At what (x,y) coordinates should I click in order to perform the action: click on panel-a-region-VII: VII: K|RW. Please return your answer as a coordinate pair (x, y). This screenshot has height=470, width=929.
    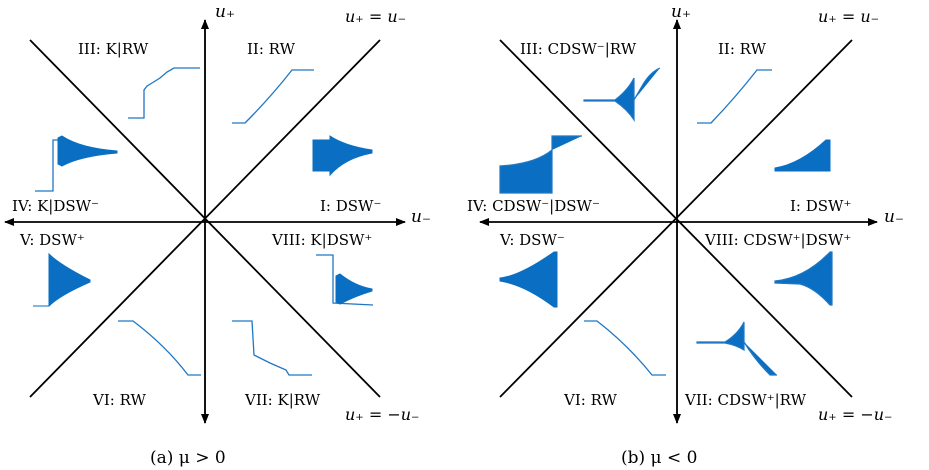
    Looking at the image, I should click on (282, 400).